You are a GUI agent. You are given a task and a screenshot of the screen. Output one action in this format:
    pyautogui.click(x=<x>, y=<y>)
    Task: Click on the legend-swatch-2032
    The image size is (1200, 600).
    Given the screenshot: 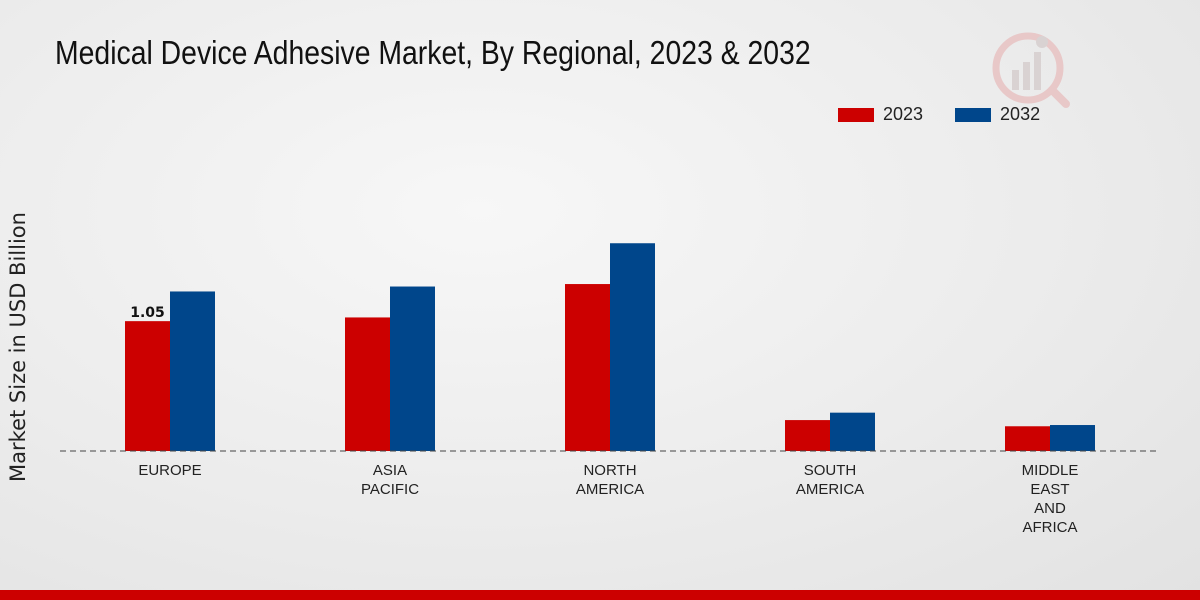 What is the action you would take?
    pyautogui.click(x=973, y=114)
    